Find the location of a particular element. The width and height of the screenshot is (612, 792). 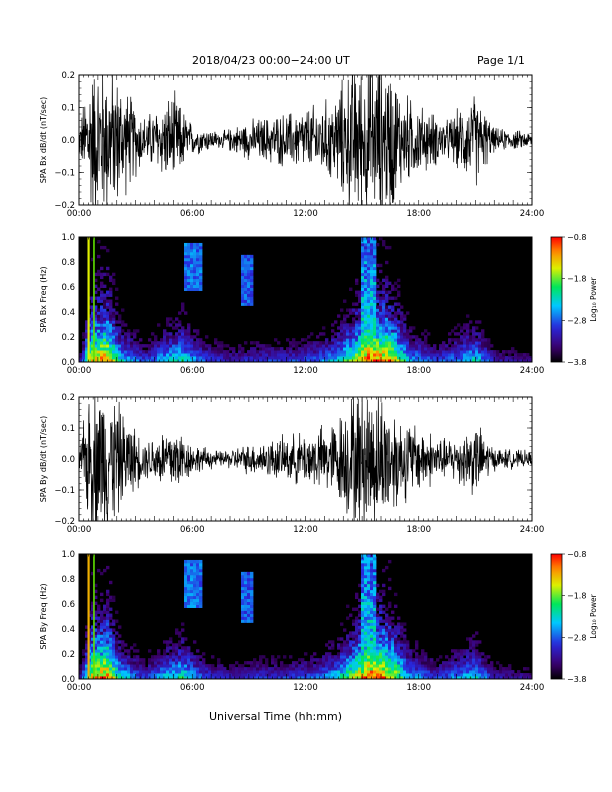

page-title: 2018/04/23 00:00−24:00 UT is located at coordinates (271, 60).